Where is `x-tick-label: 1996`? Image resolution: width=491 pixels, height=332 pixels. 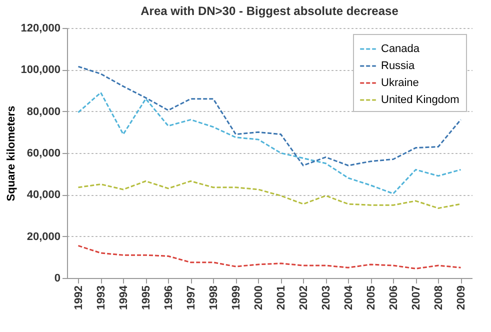 x-tick-label: 1996 is located at coordinates (168, 298).